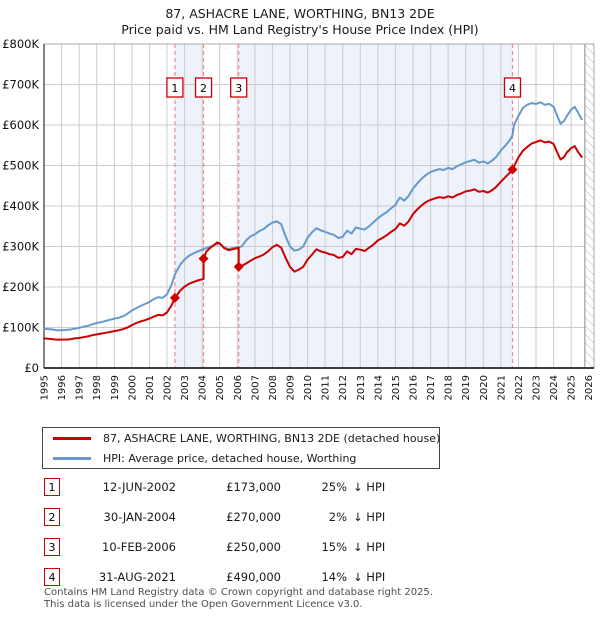 The height and width of the screenshot is (620, 600). I want to click on svg-text: 4, so click(512, 88).